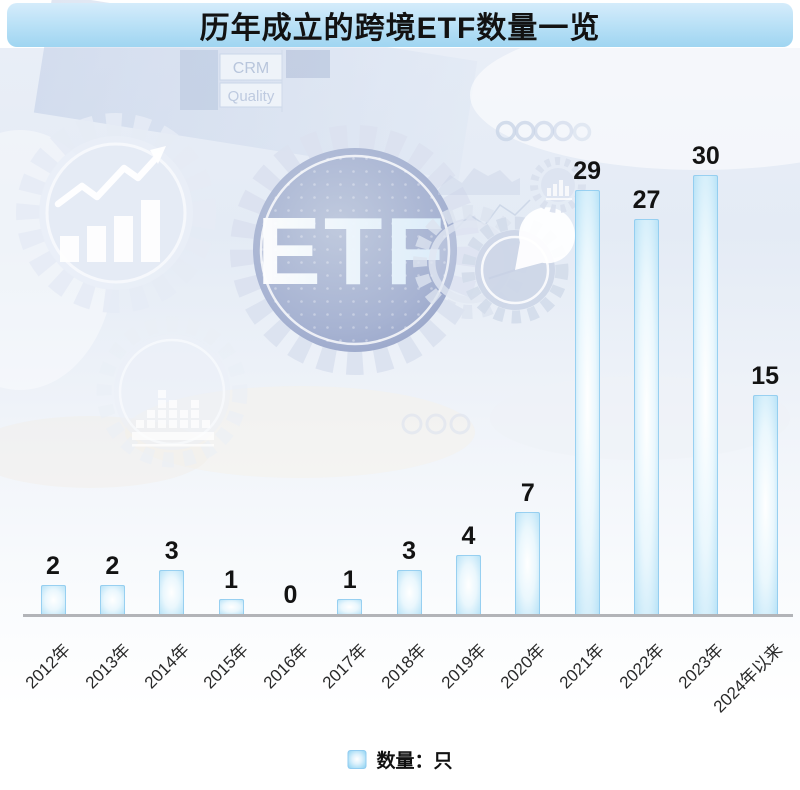  Describe the element at coordinates (226, 666) in the screenshot. I see `x-axis-label: 2015年` at that location.